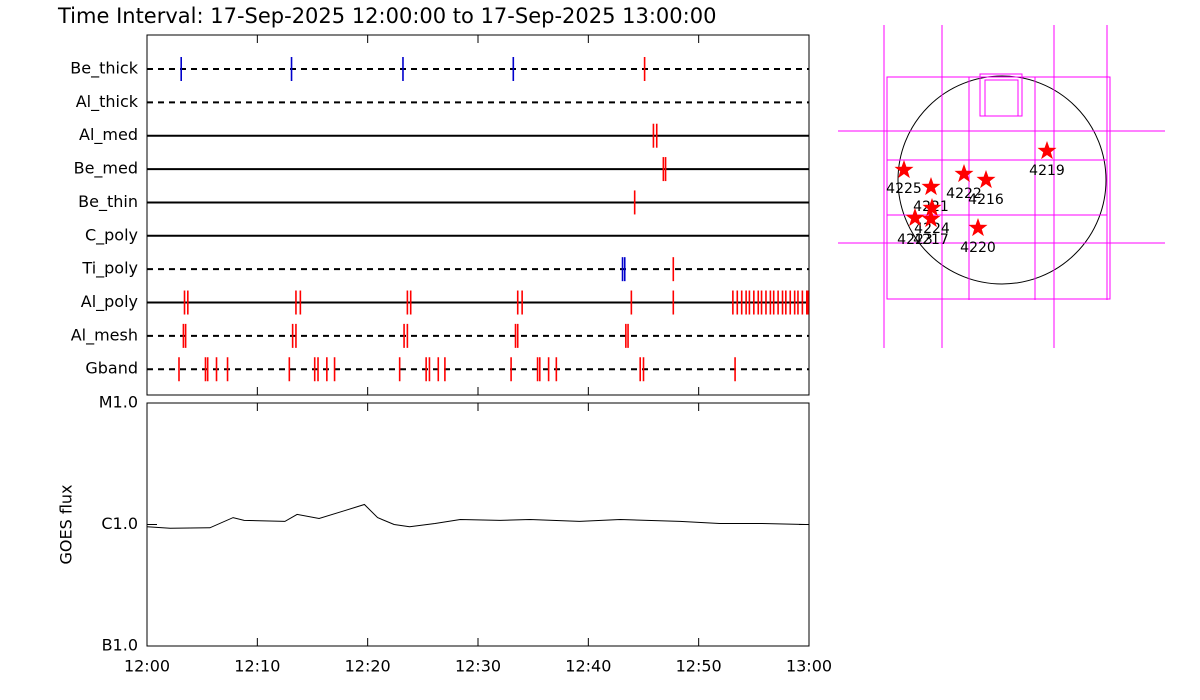 The width and height of the screenshot is (1200, 700). Describe the element at coordinates (120, 645) in the screenshot. I see `y-tick-label: B1.0` at that location.